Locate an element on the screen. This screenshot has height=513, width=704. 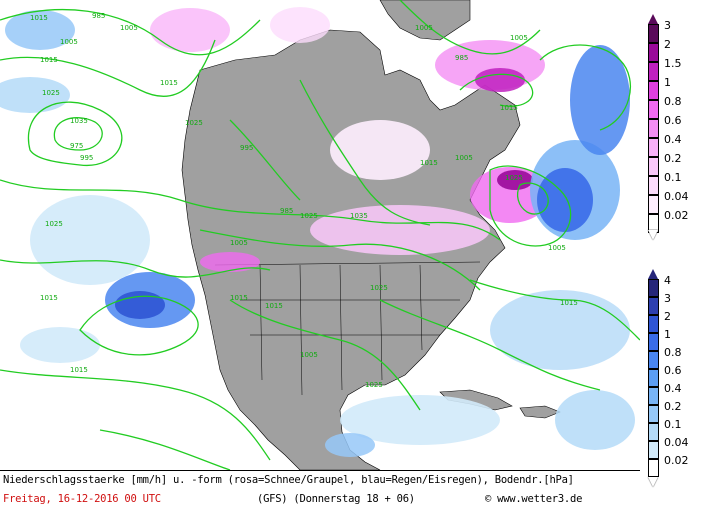
isobar-label: 975 is located at coordinates (76, 146).